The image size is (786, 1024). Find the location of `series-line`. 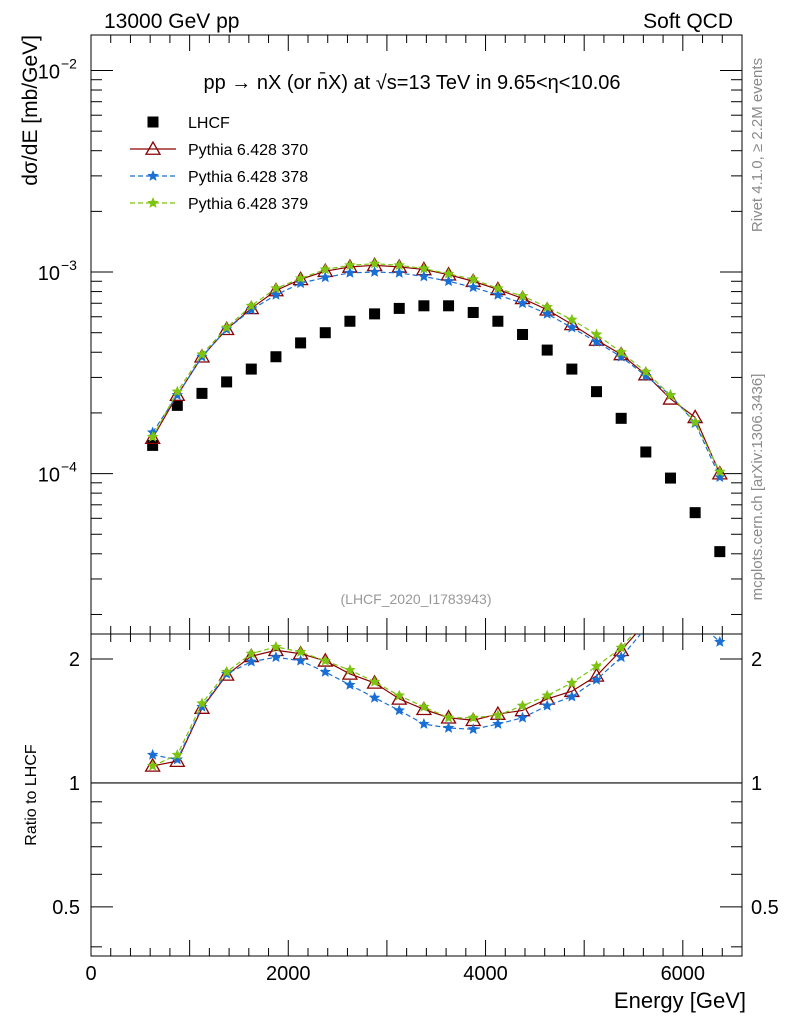

series-line is located at coordinates (436, 374).